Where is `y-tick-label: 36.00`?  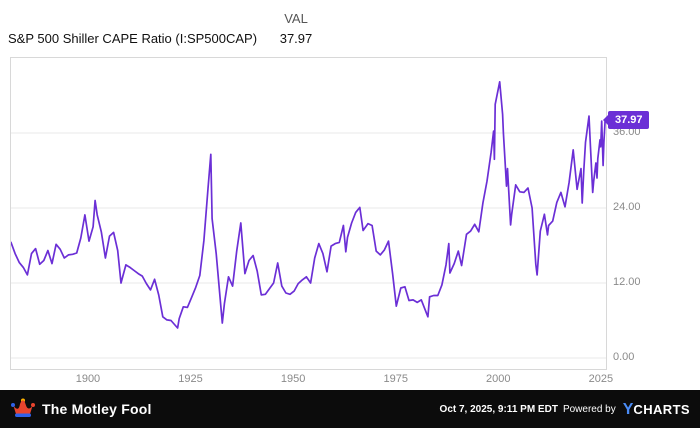 y-tick-label: 36.00 is located at coordinates (627, 132).